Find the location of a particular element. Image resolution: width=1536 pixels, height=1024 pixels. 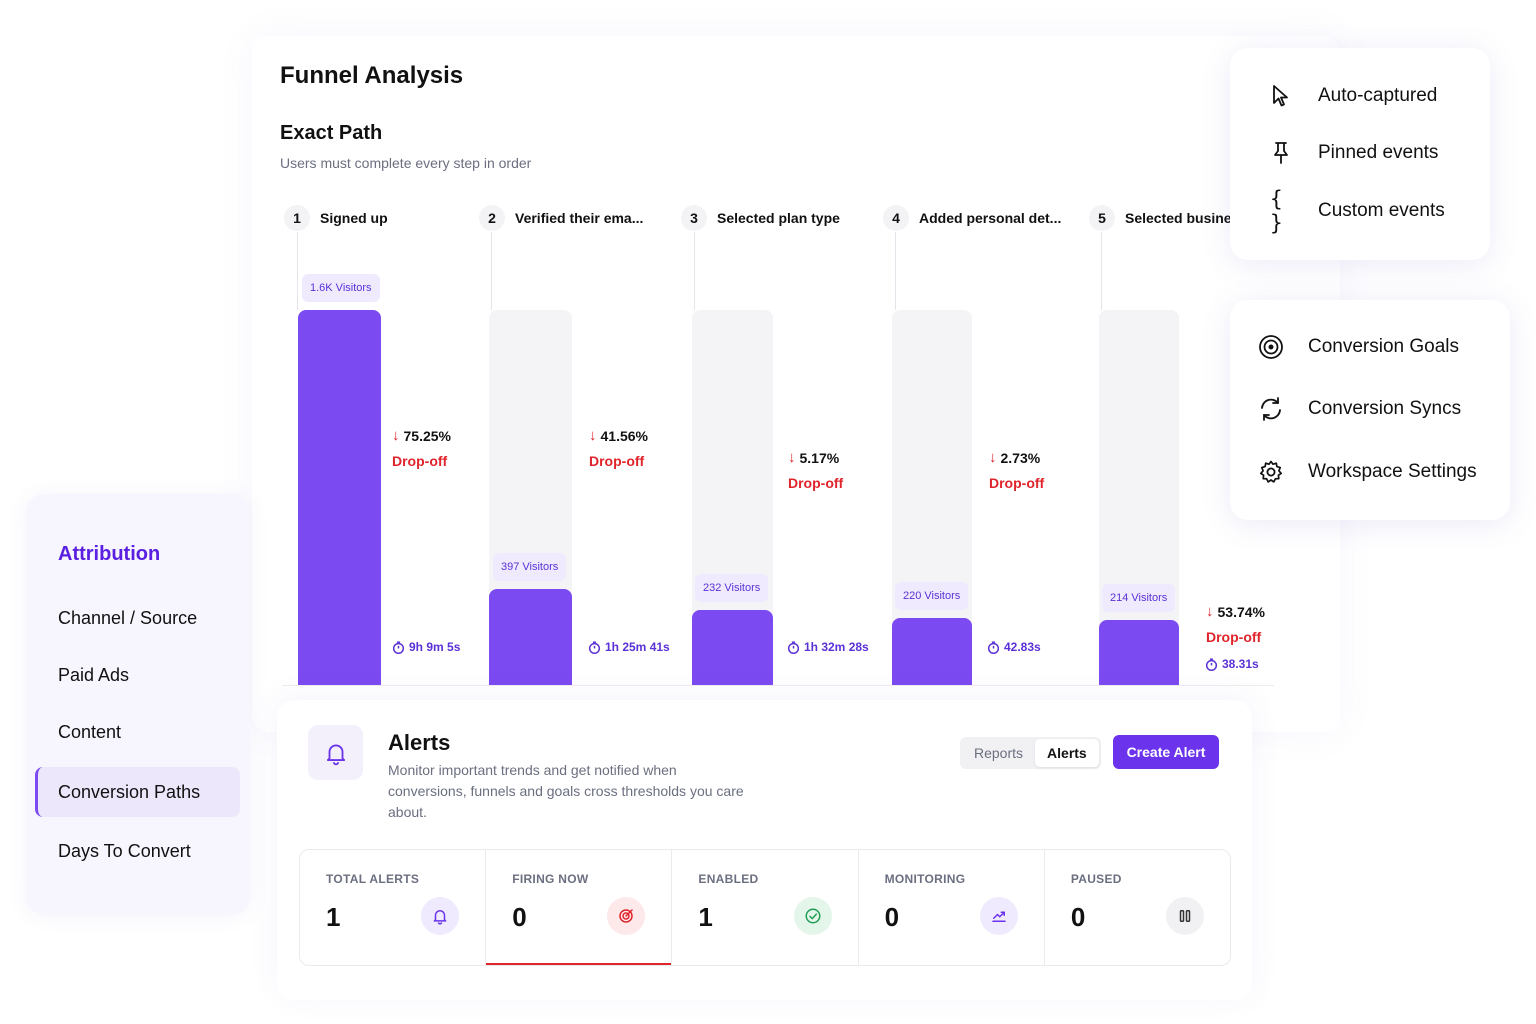

drop-off-percent: ↓ 5.17% is located at coordinates (813, 457).